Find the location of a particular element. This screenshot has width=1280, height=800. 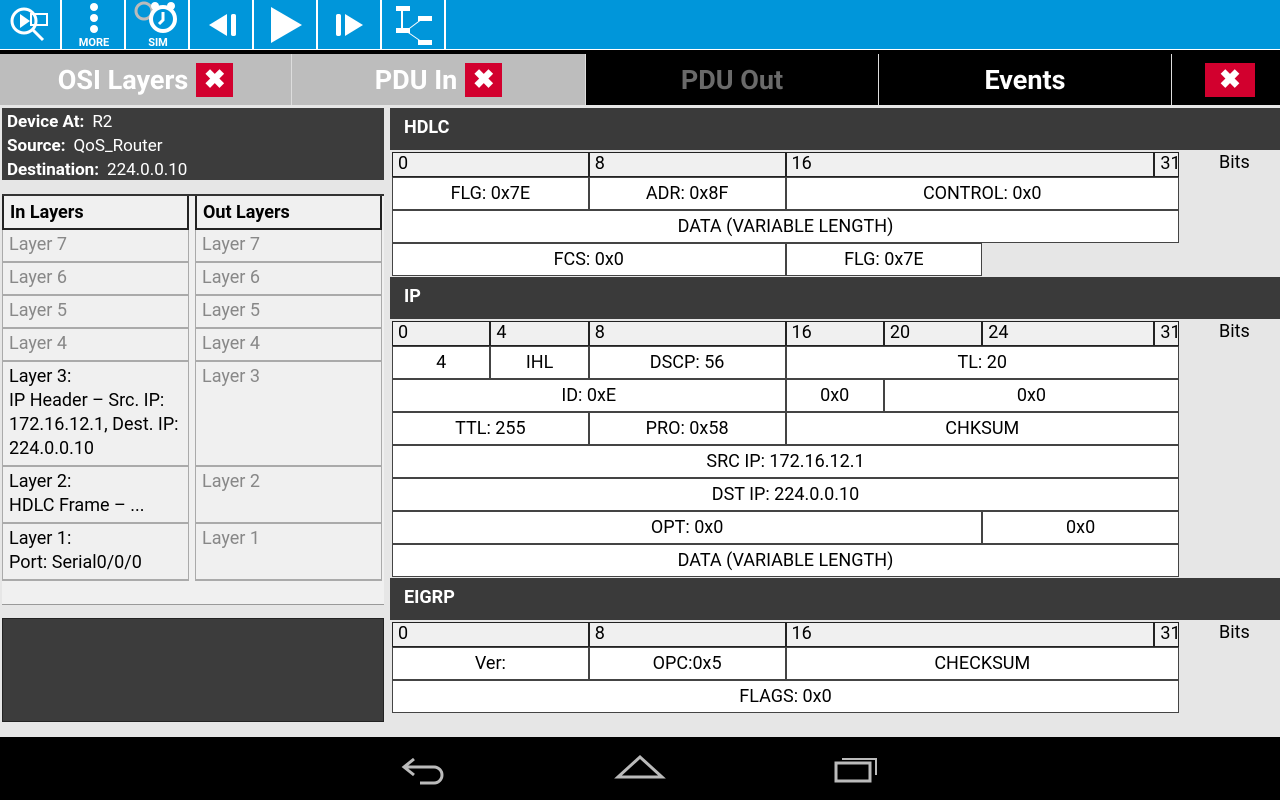

topology-button is located at coordinates (415, 25).